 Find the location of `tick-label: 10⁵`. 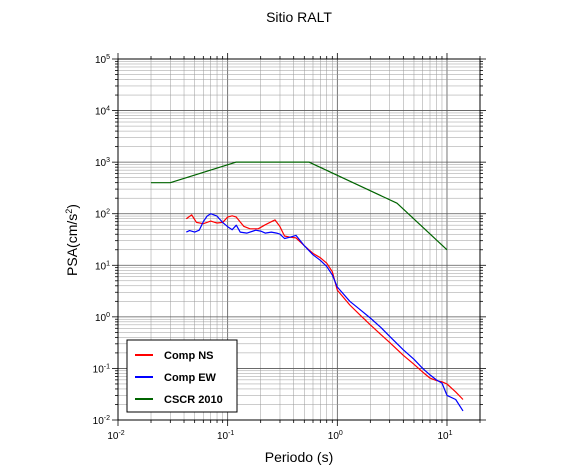

tick-label: 10⁵ is located at coordinates (102, 60).